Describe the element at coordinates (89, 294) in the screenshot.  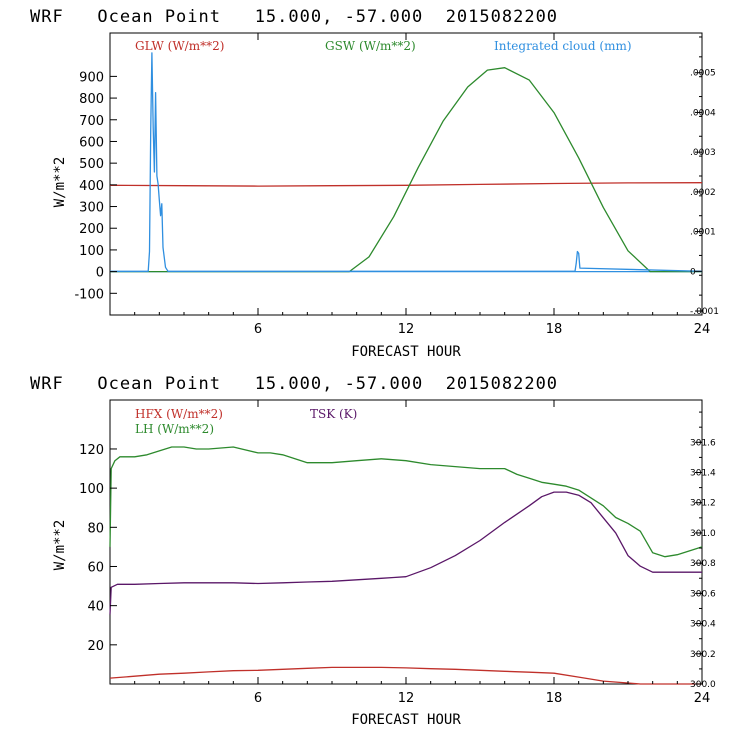
I see `y-tick-label: -100` at that location.